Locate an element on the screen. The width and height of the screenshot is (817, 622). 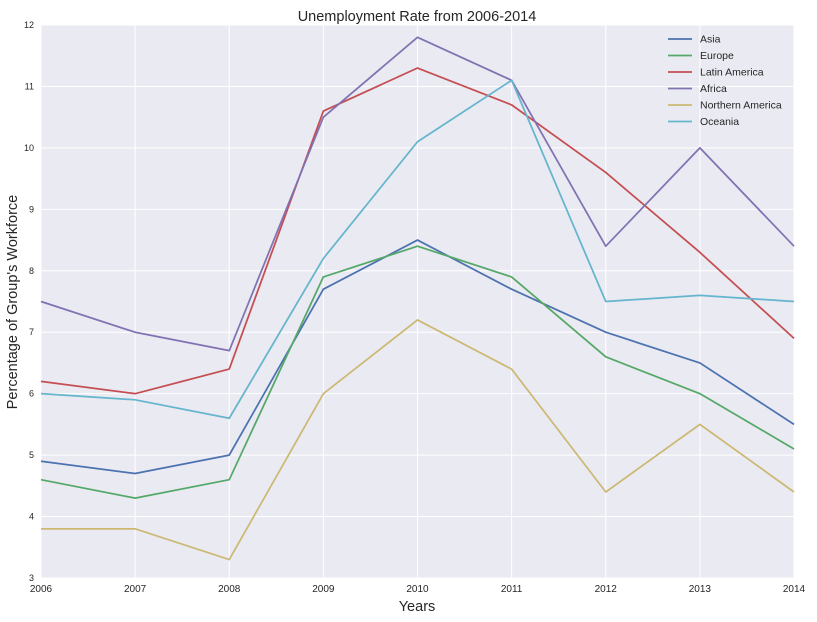
y-axis-label: Percentage of Group's Workforce is located at coordinates (13, 302).